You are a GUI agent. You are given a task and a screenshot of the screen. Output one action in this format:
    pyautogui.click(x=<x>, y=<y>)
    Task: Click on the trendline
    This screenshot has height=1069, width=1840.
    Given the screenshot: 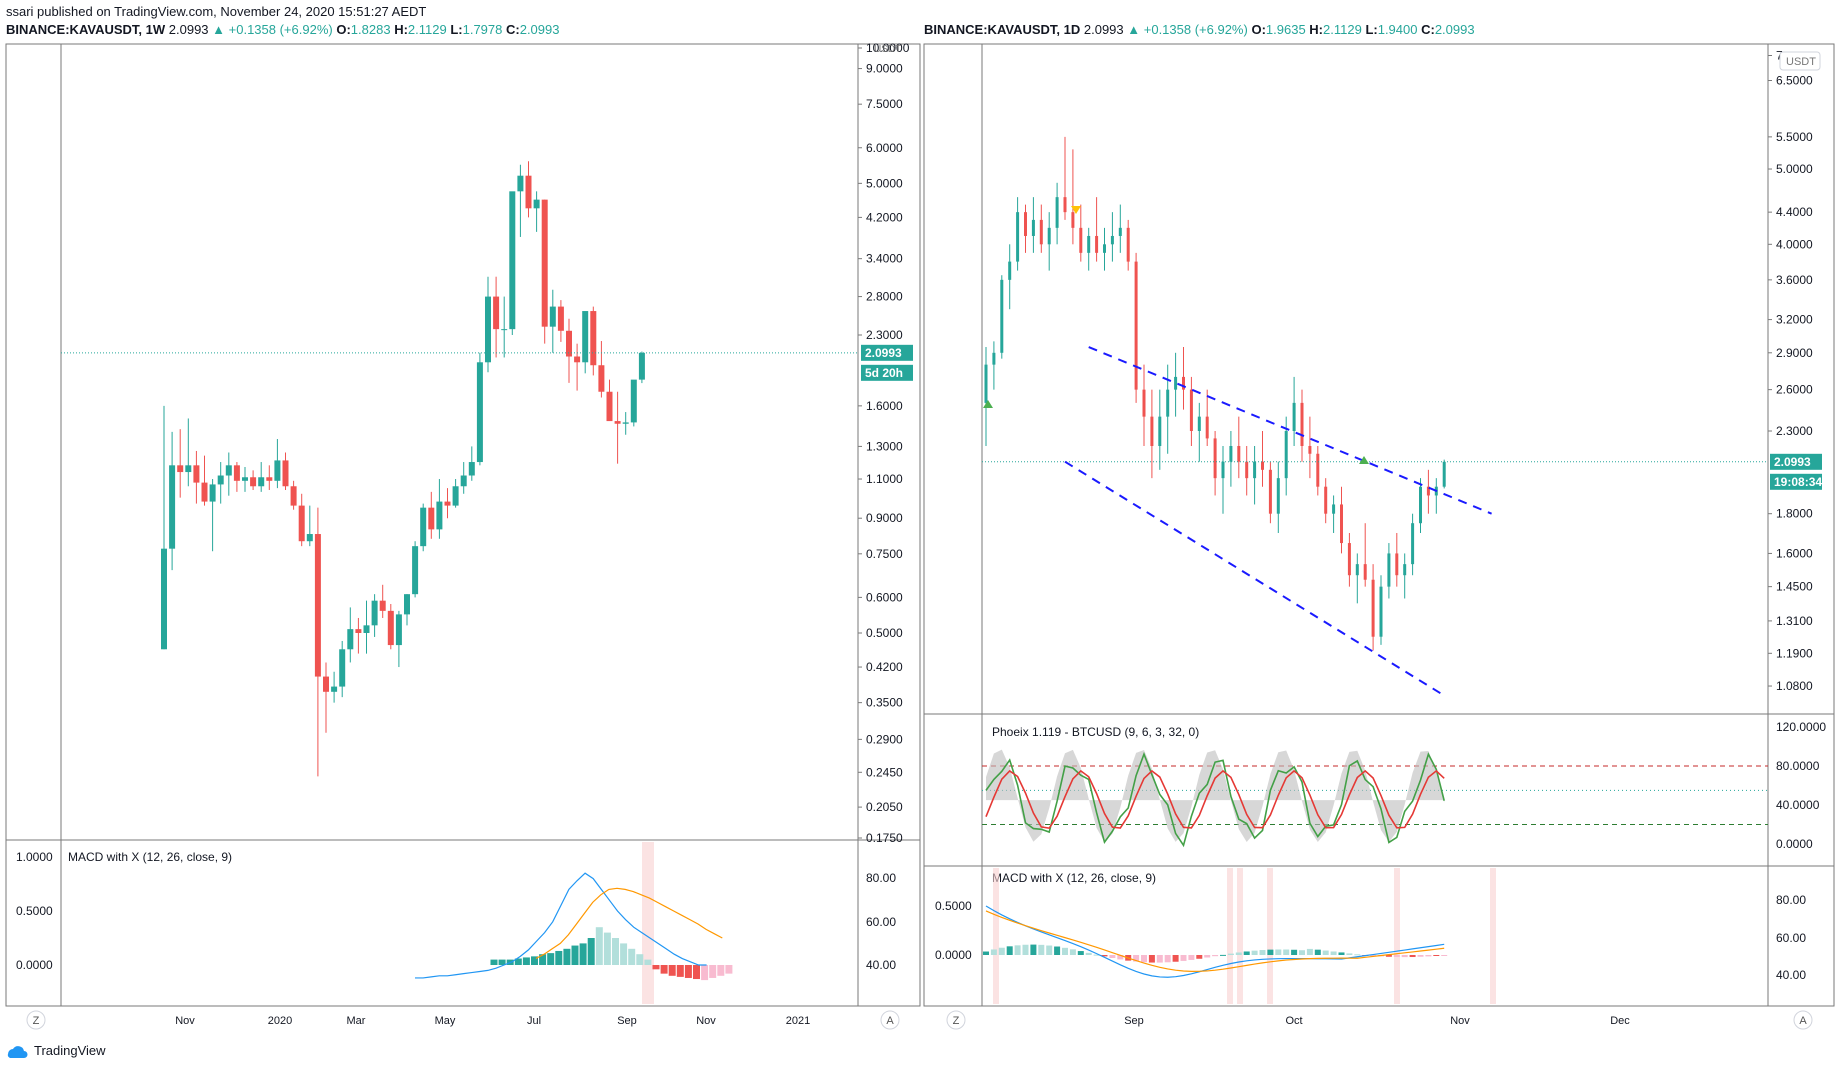 What is the action you would take?
    pyautogui.click(x=1290, y=430)
    